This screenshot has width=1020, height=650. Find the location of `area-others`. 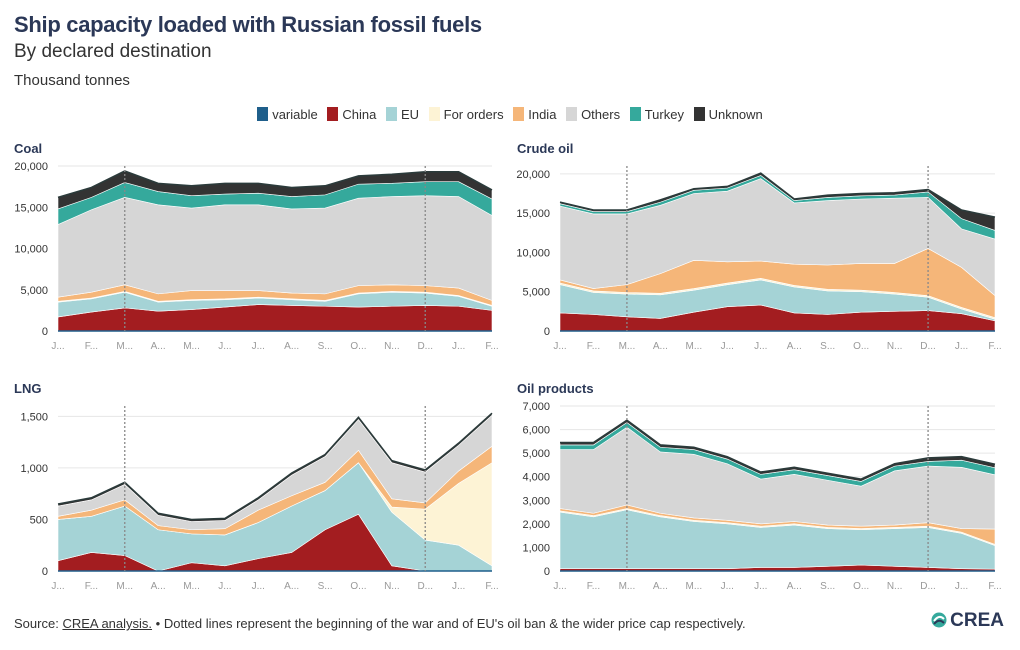

area-others is located at coordinates (275, 248).